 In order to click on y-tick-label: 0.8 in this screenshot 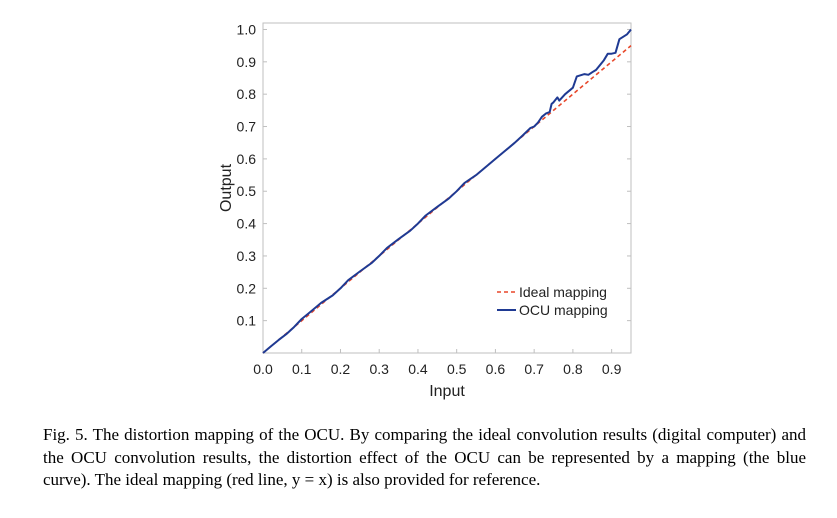, I will do `click(247, 94)`.